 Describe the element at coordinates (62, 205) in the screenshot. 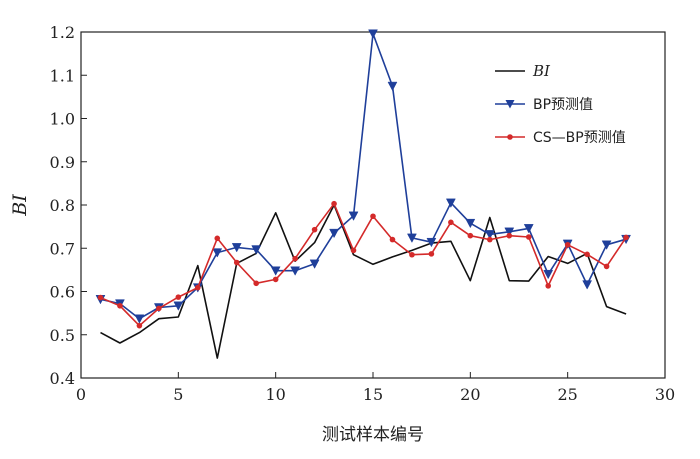

I see `y-tick-label: 0.8` at that location.